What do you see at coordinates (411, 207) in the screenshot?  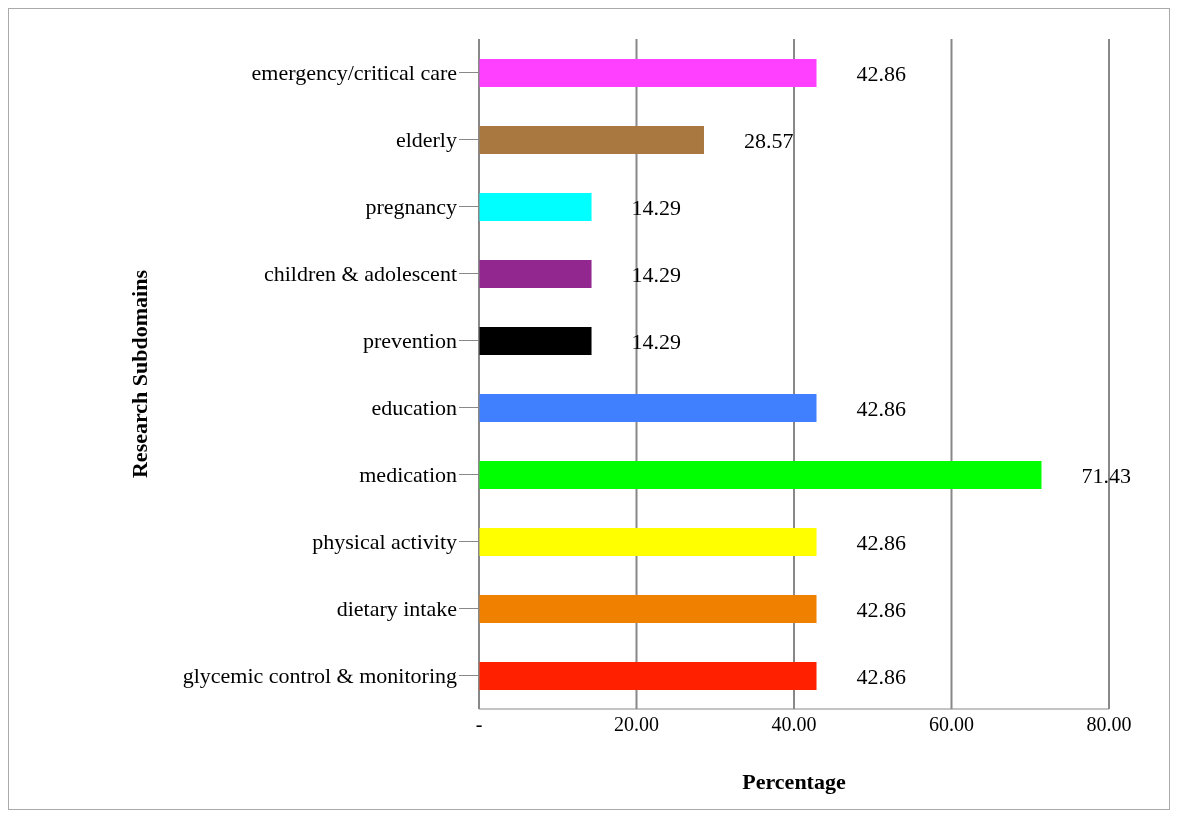 I see `y-tick-label: pregnancy` at bounding box center [411, 207].